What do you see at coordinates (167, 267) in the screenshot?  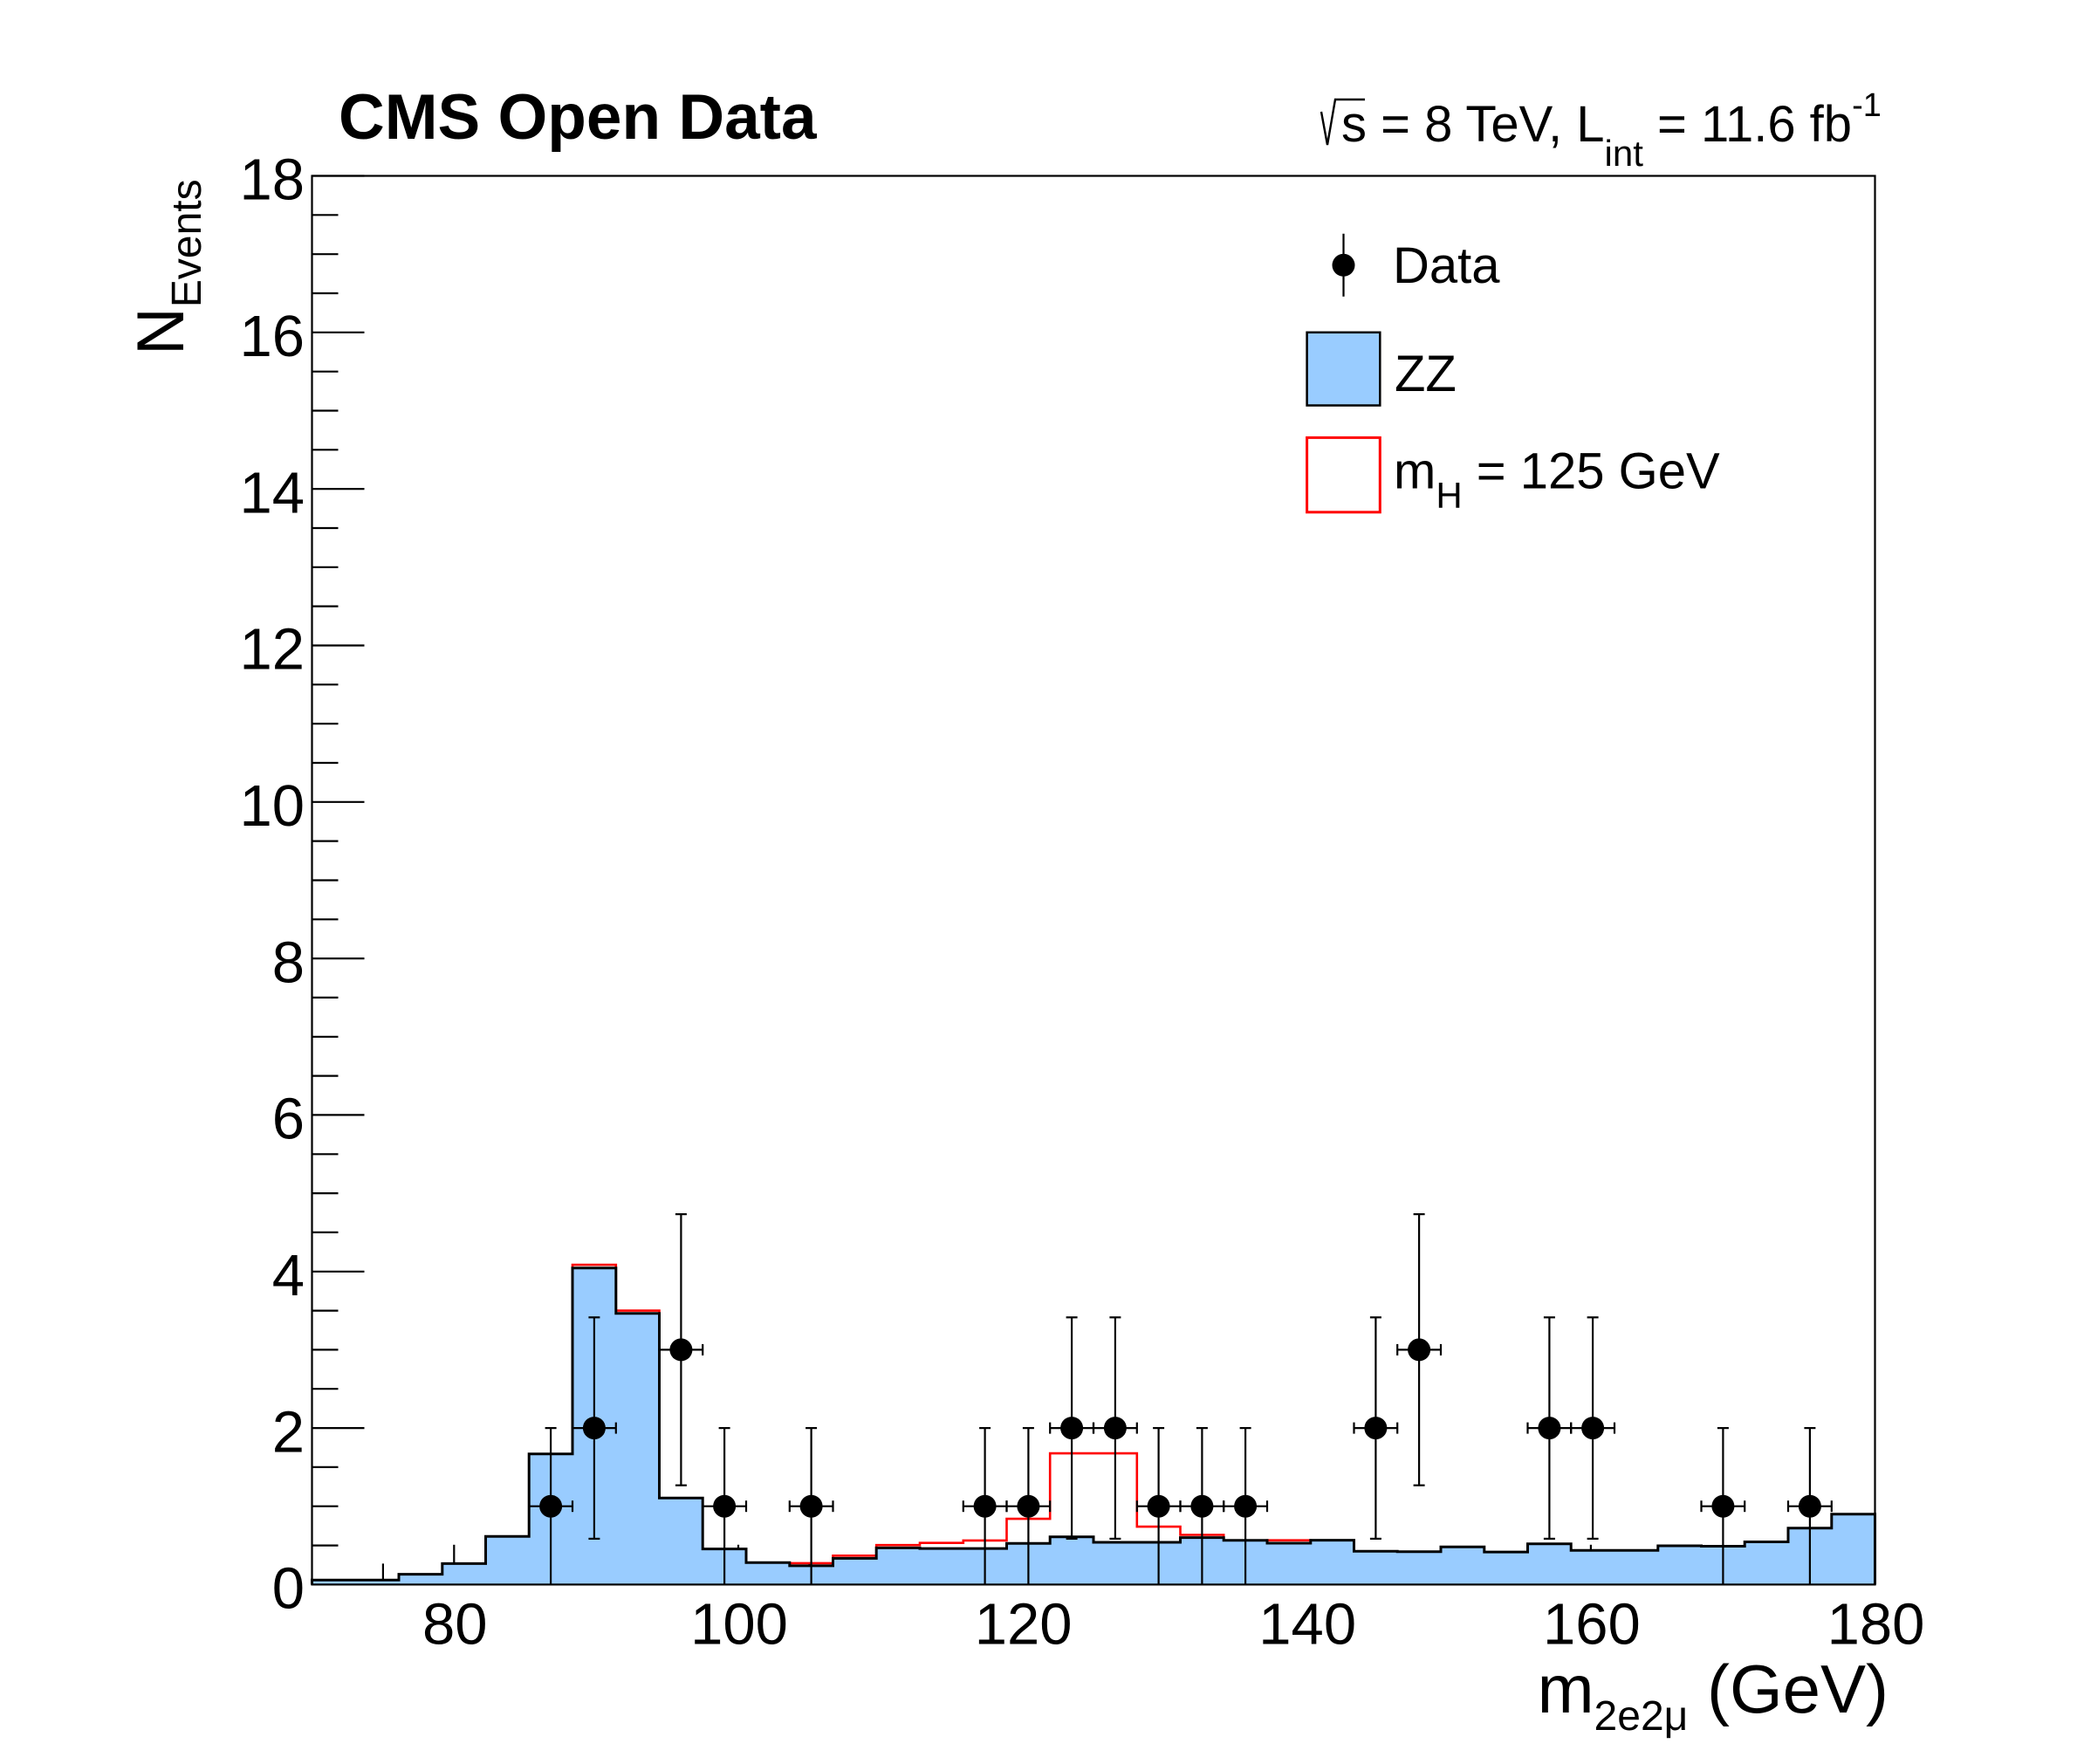 I see `svg-text: NEvents` at bounding box center [167, 267].